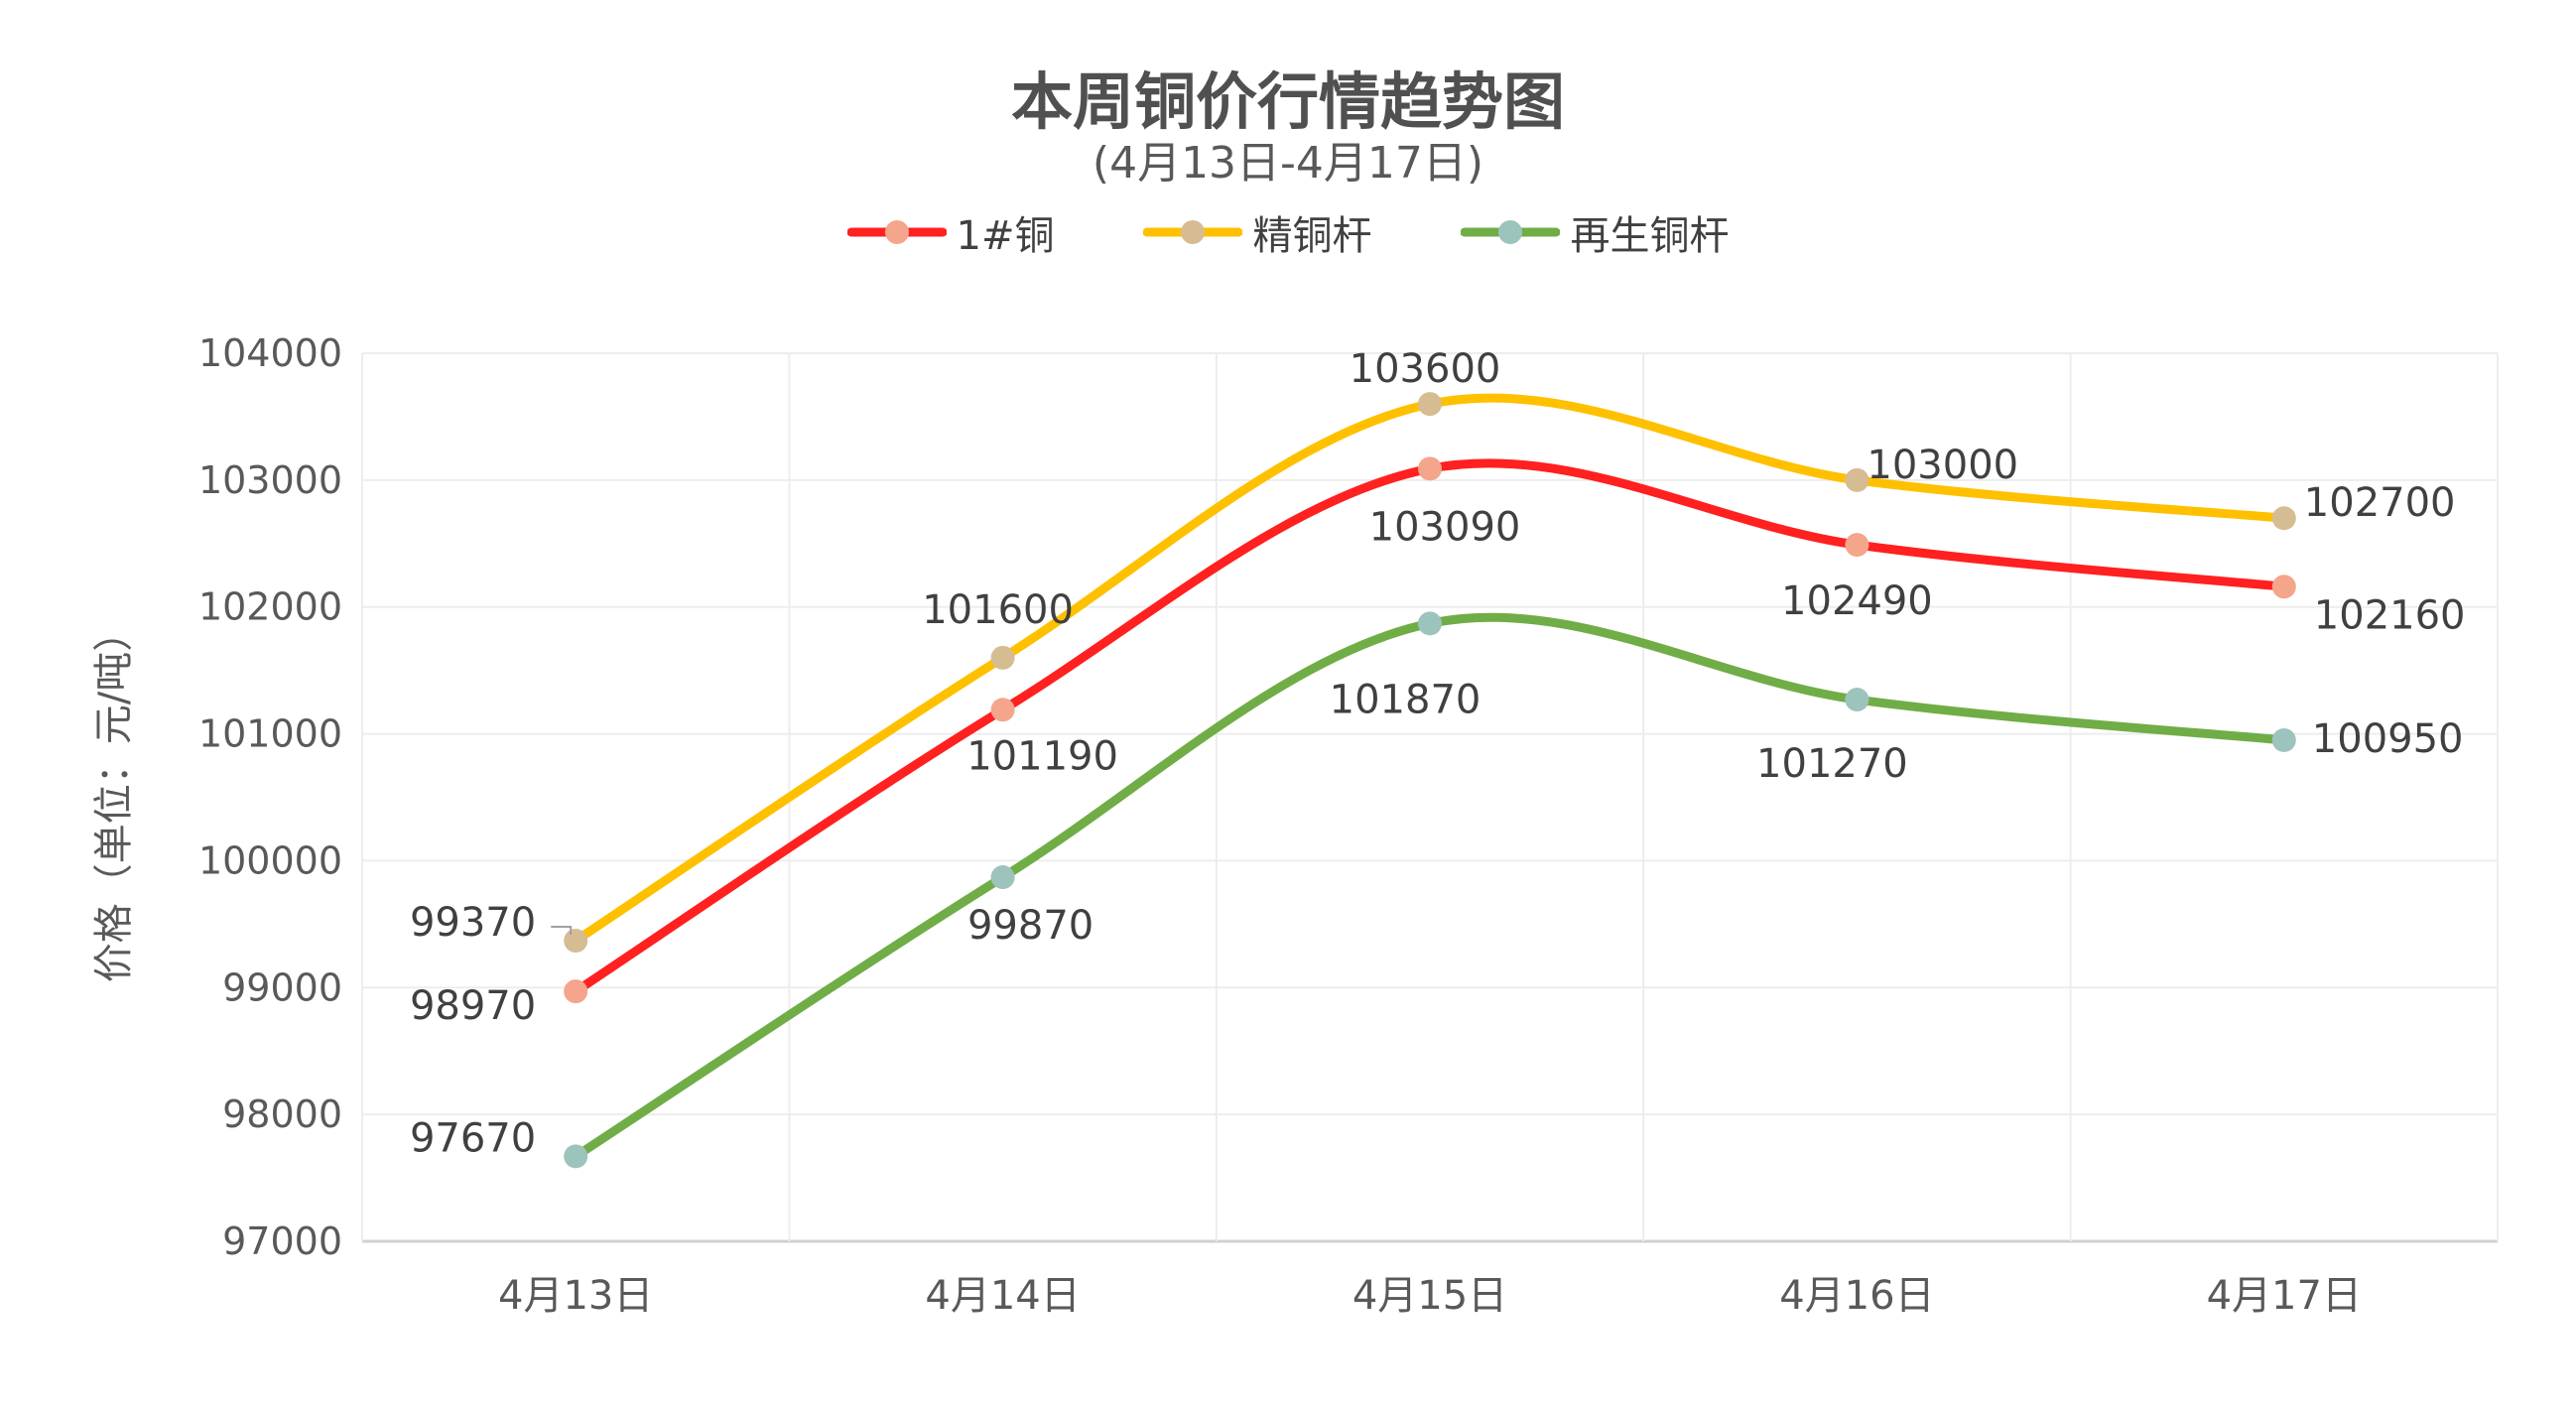 The image size is (2576, 1410). Describe the element at coordinates (2380, 503) in the screenshot. I see `data-label: 102700` at that location.